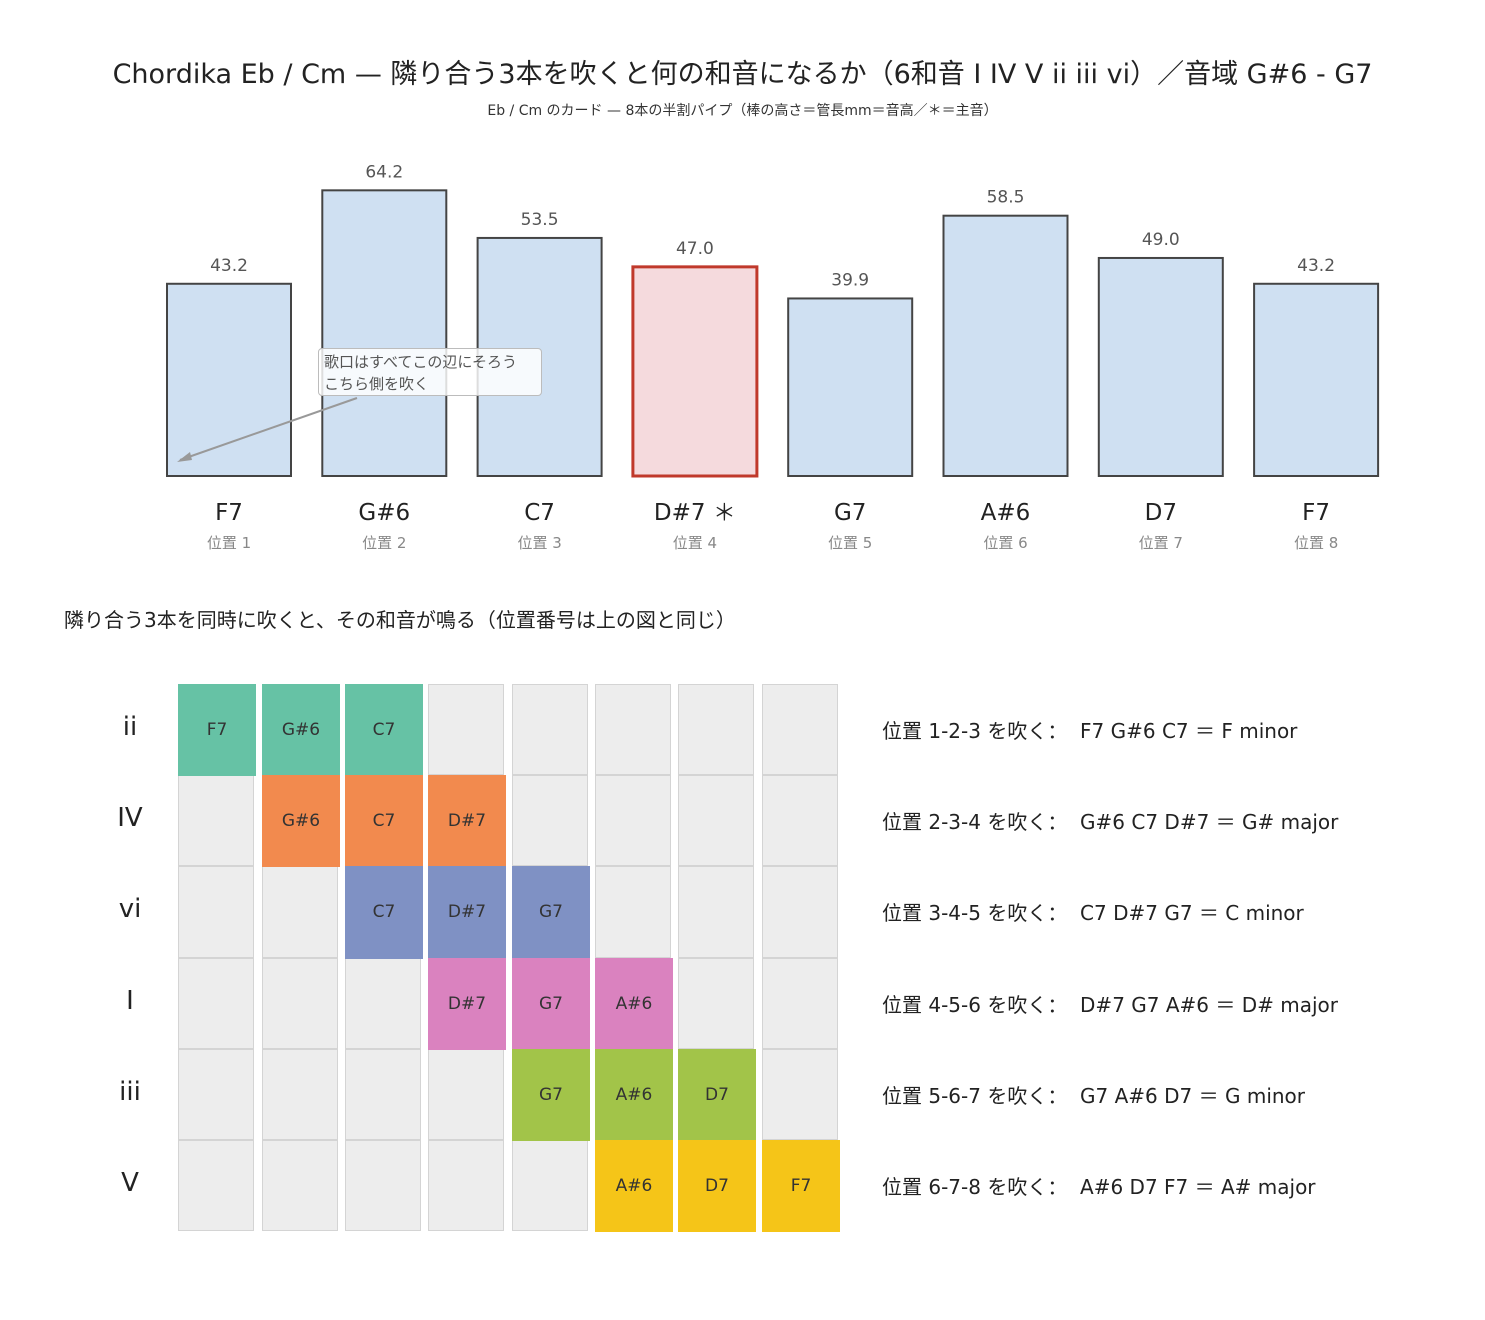  I want to click on bar-note-label: D#7 ＊, so click(695, 513).